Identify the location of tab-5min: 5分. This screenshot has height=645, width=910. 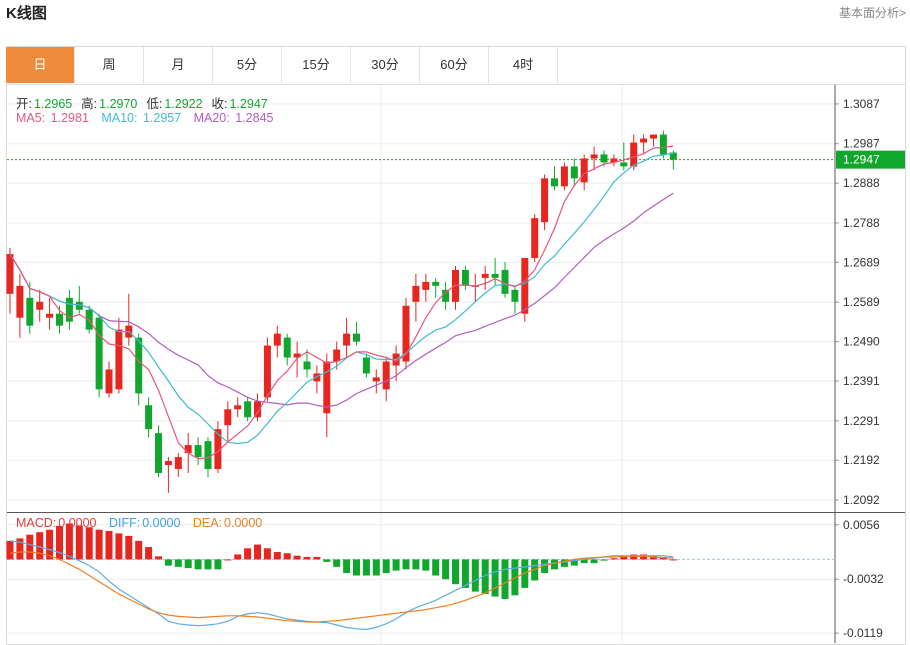
(247, 65).